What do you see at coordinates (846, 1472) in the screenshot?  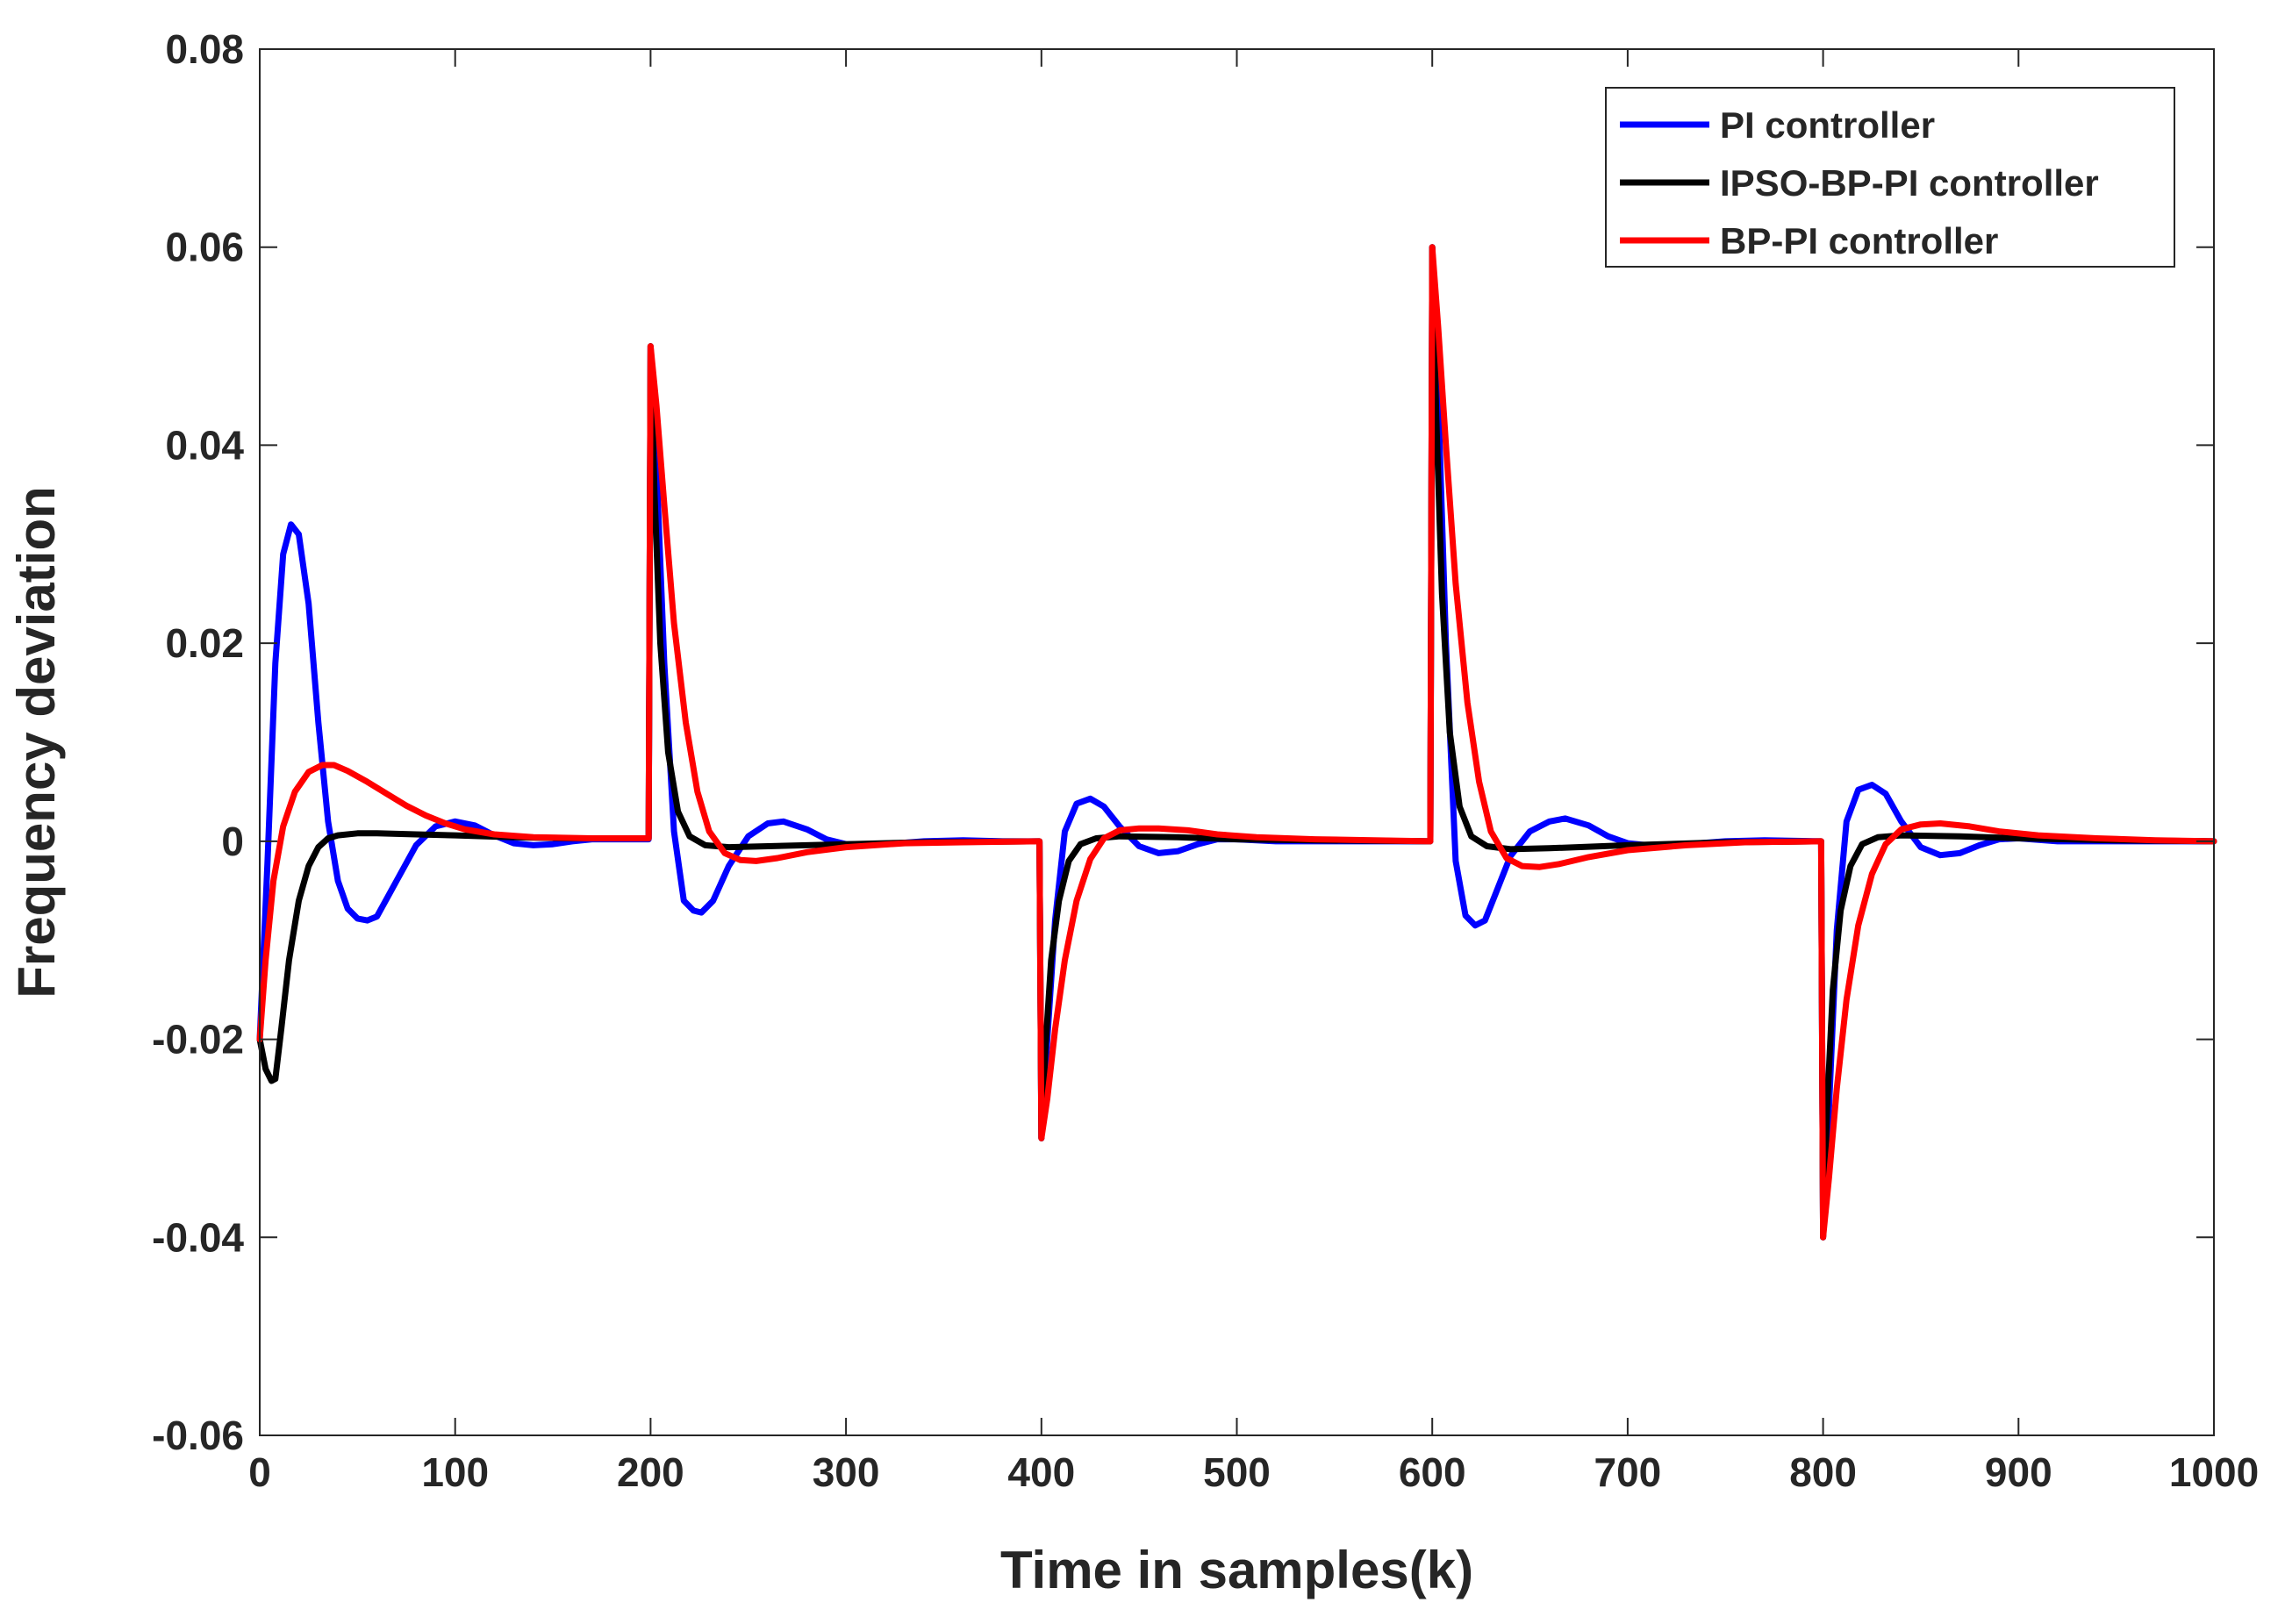 I see `x-tick-label: 300` at bounding box center [846, 1472].